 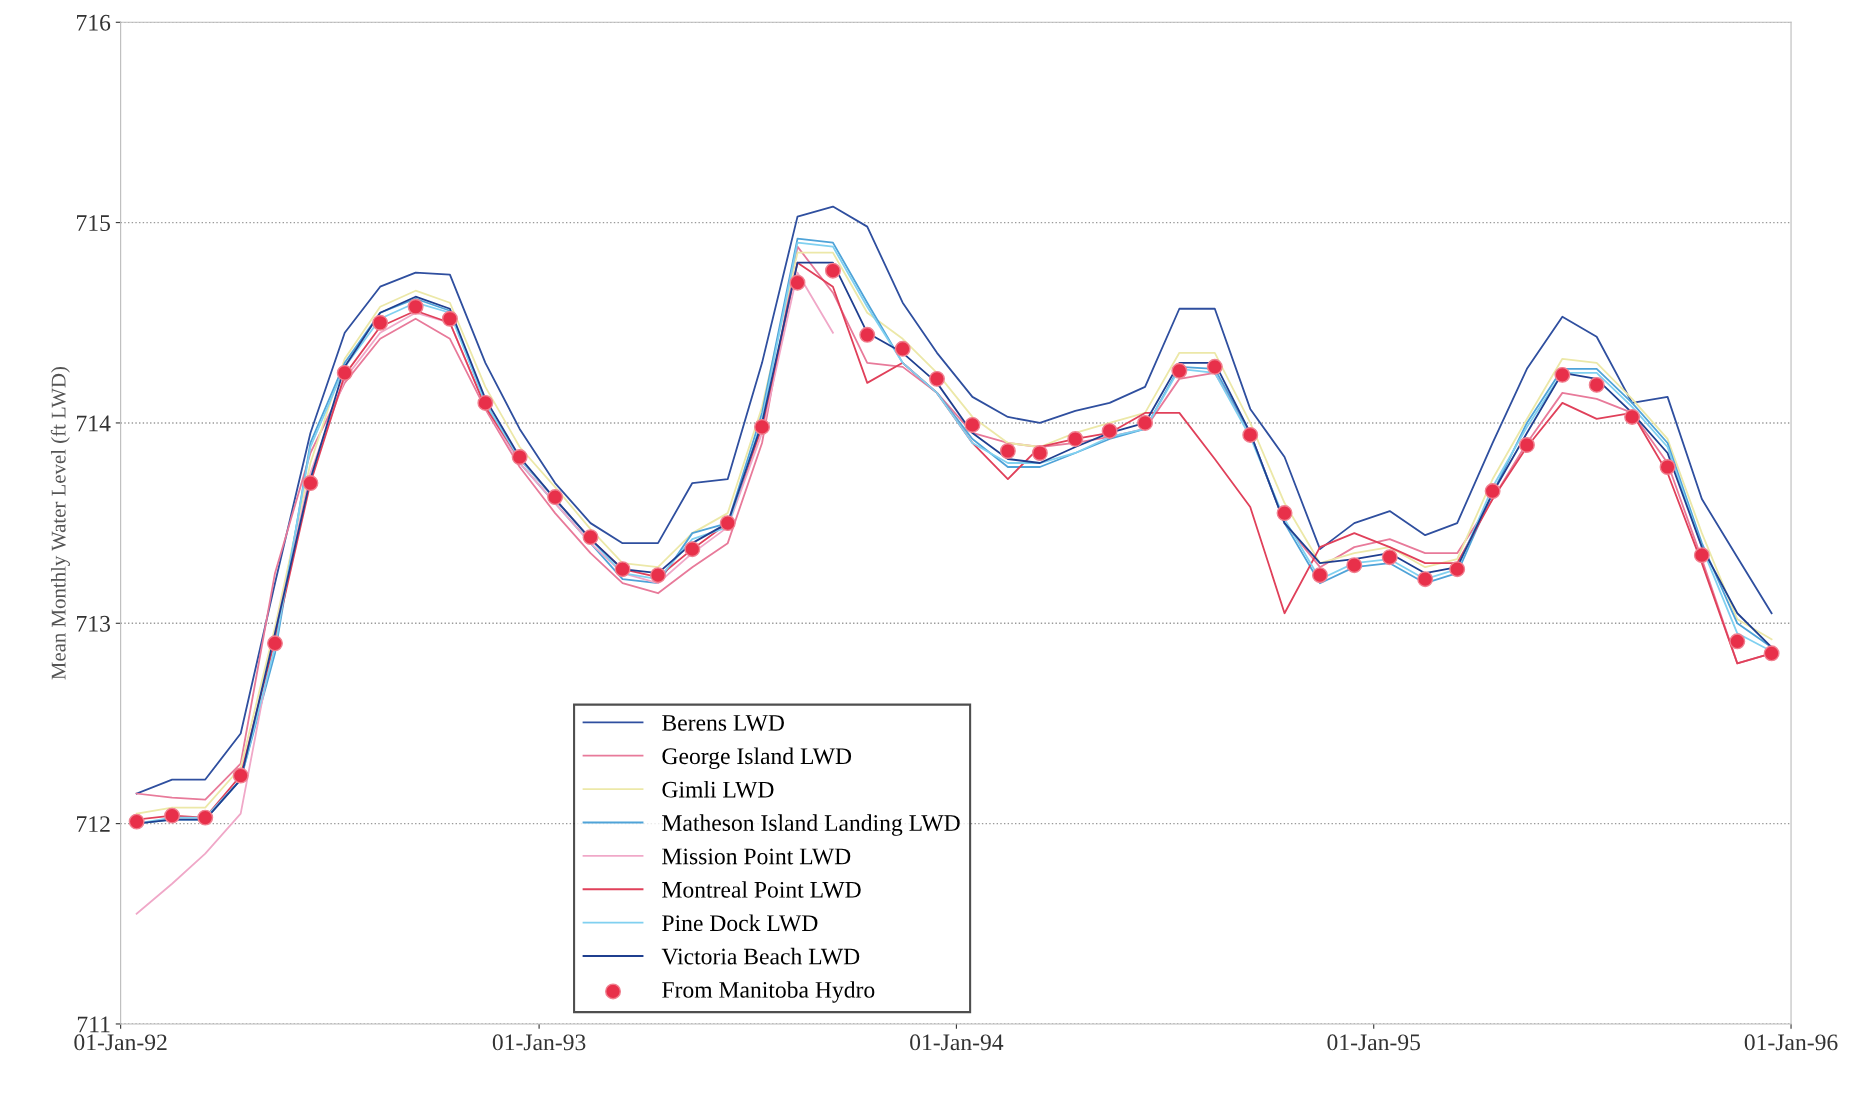 What do you see at coordinates (718, 789) in the screenshot?
I see `legend-label: Gimli LWD` at bounding box center [718, 789].